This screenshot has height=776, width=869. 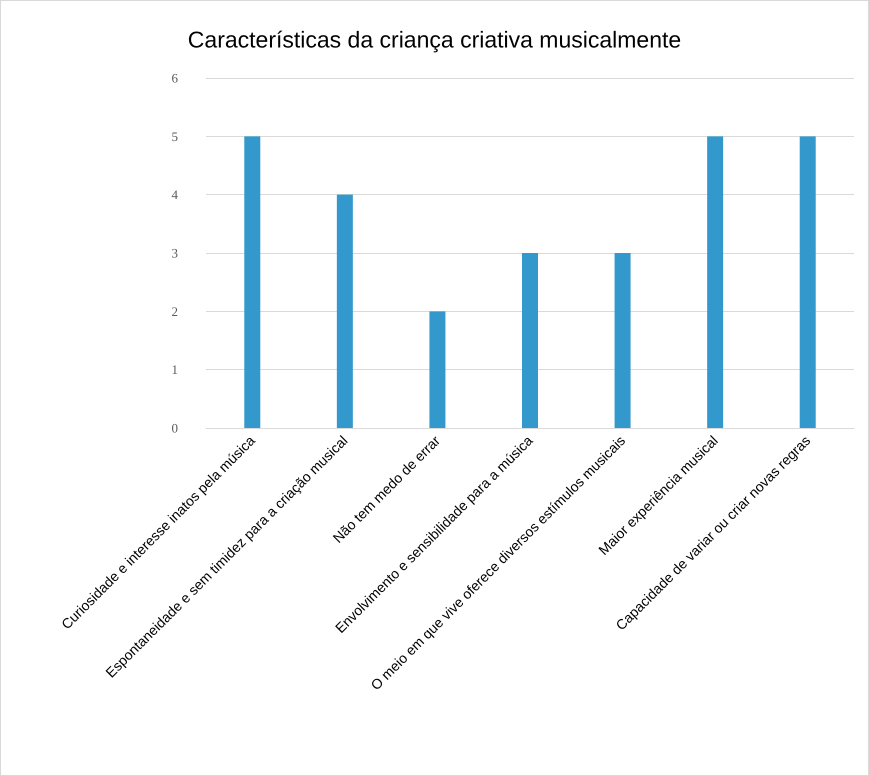 I want to click on y-tick-label: 3, so click(x=175, y=253).